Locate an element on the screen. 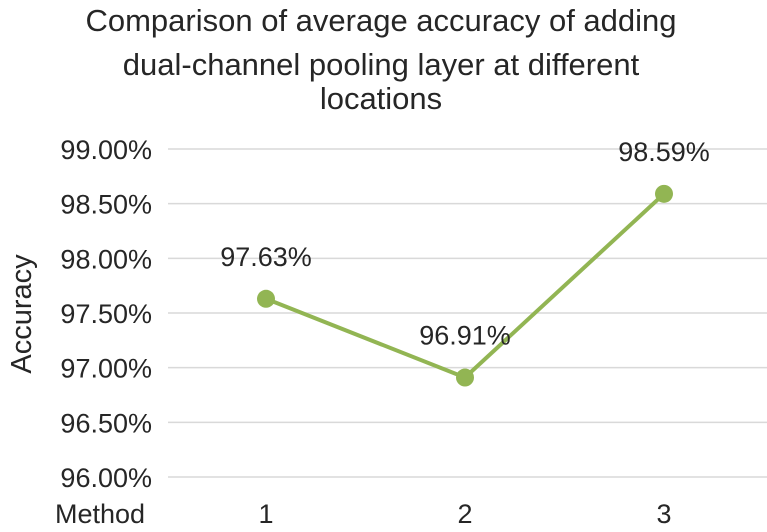 The width and height of the screenshot is (767, 532). x-axis-ticks: 1 2 3 is located at coordinates (464, 514).